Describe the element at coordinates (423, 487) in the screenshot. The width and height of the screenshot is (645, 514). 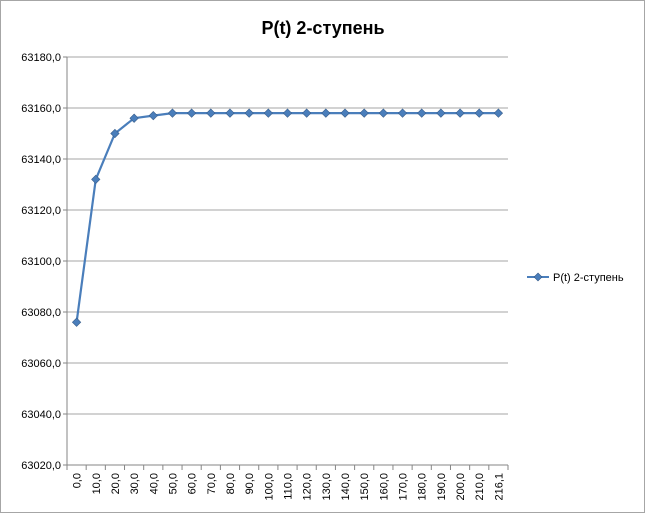
I see `x-tick-label: 180,0` at that location.